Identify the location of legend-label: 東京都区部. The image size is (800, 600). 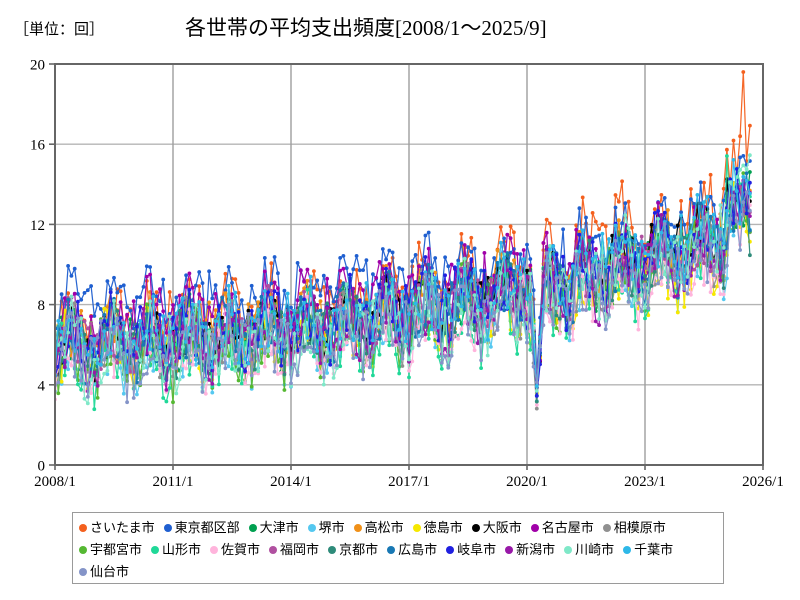
(207, 527).